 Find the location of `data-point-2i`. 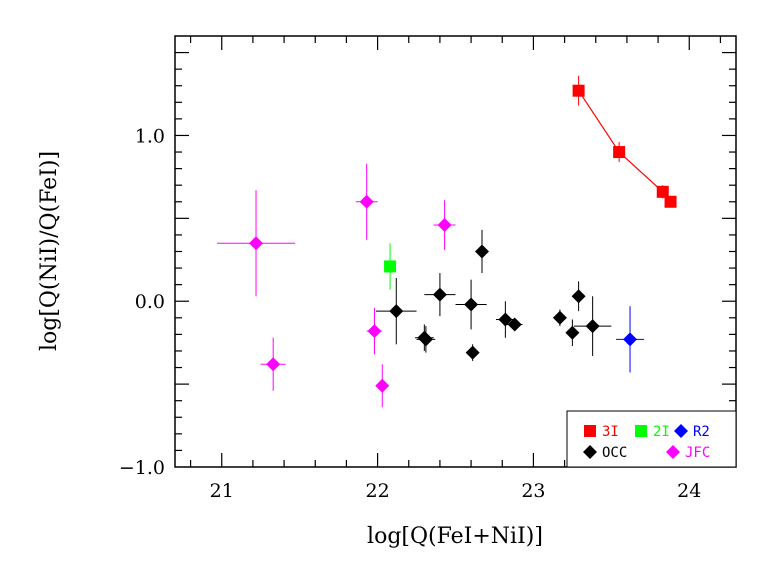

data-point-2i is located at coordinates (390, 266).